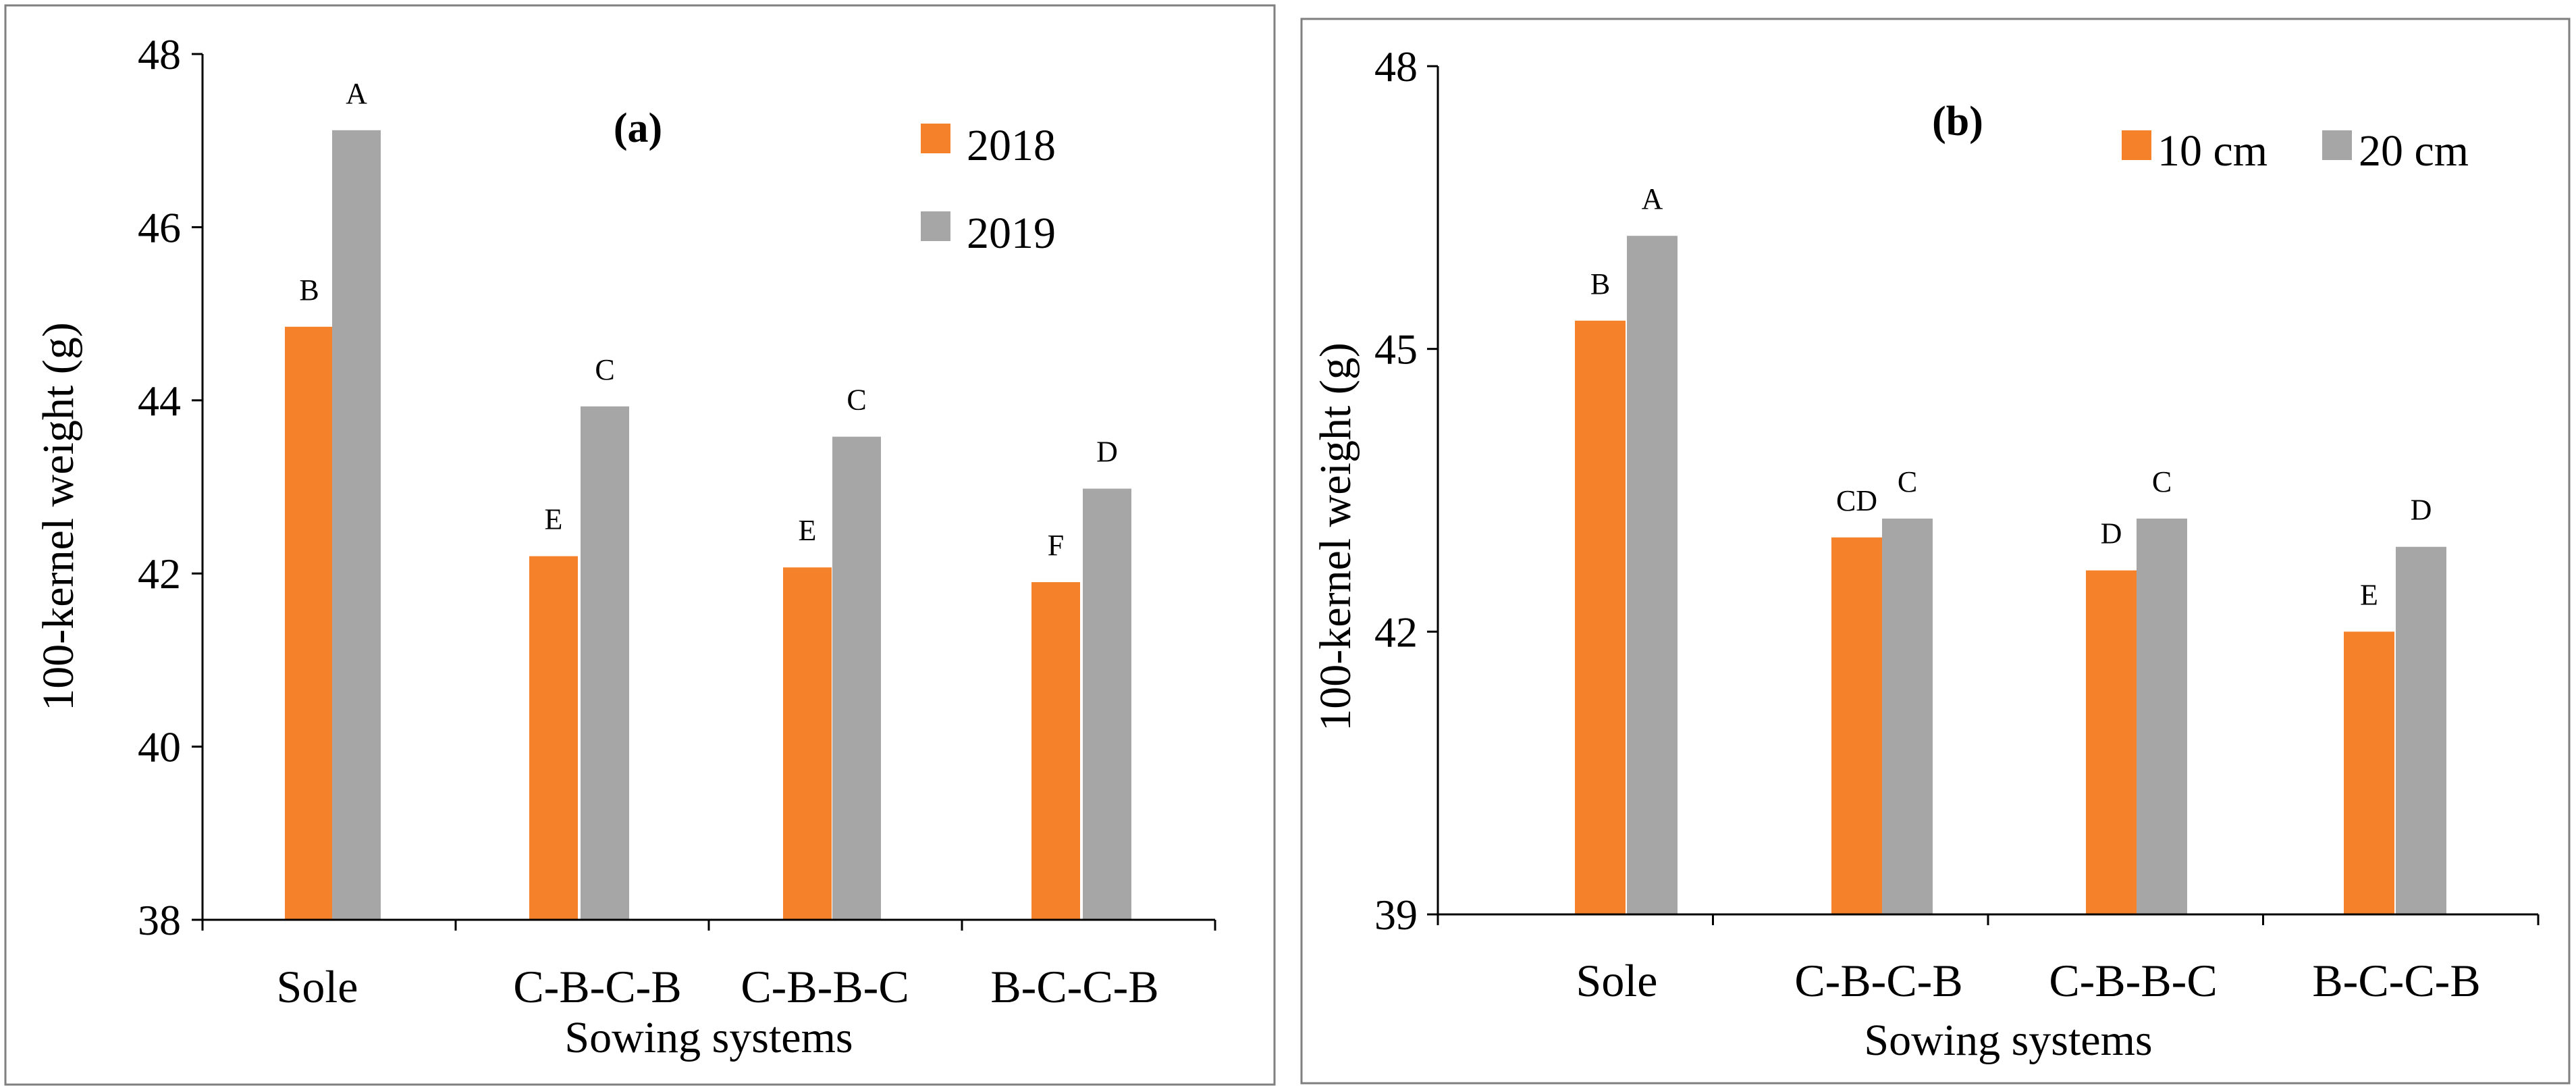  What do you see at coordinates (1335, 536) in the screenshot?
I see `panel-b-ylabel: 100-kernel weight (g)` at bounding box center [1335, 536].